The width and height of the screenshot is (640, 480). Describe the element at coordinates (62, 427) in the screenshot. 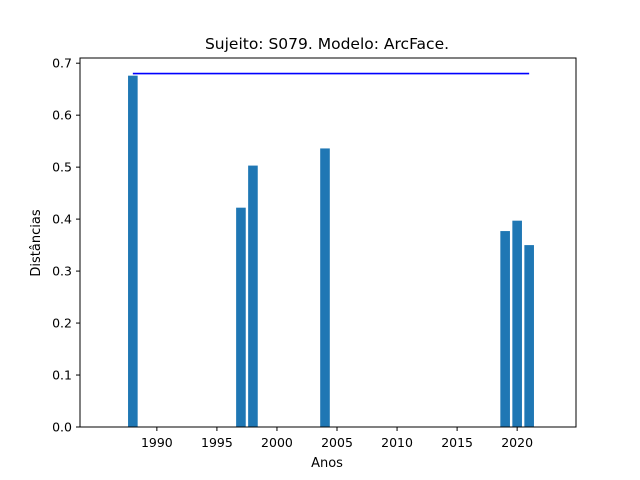

I see `y-tick-label-0.0: 0.0` at that location.